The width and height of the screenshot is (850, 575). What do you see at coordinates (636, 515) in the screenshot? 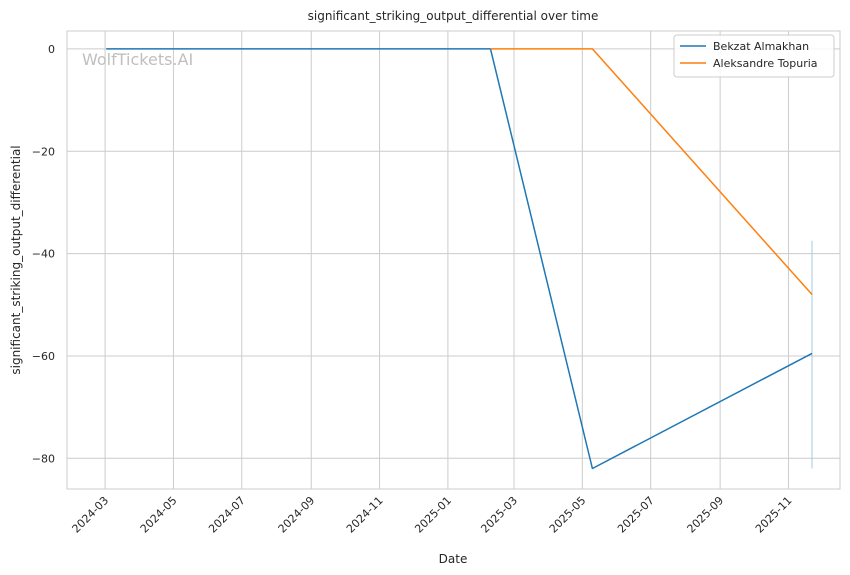
I see `x-tick-label: 2025-07` at bounding box center [636, 515].